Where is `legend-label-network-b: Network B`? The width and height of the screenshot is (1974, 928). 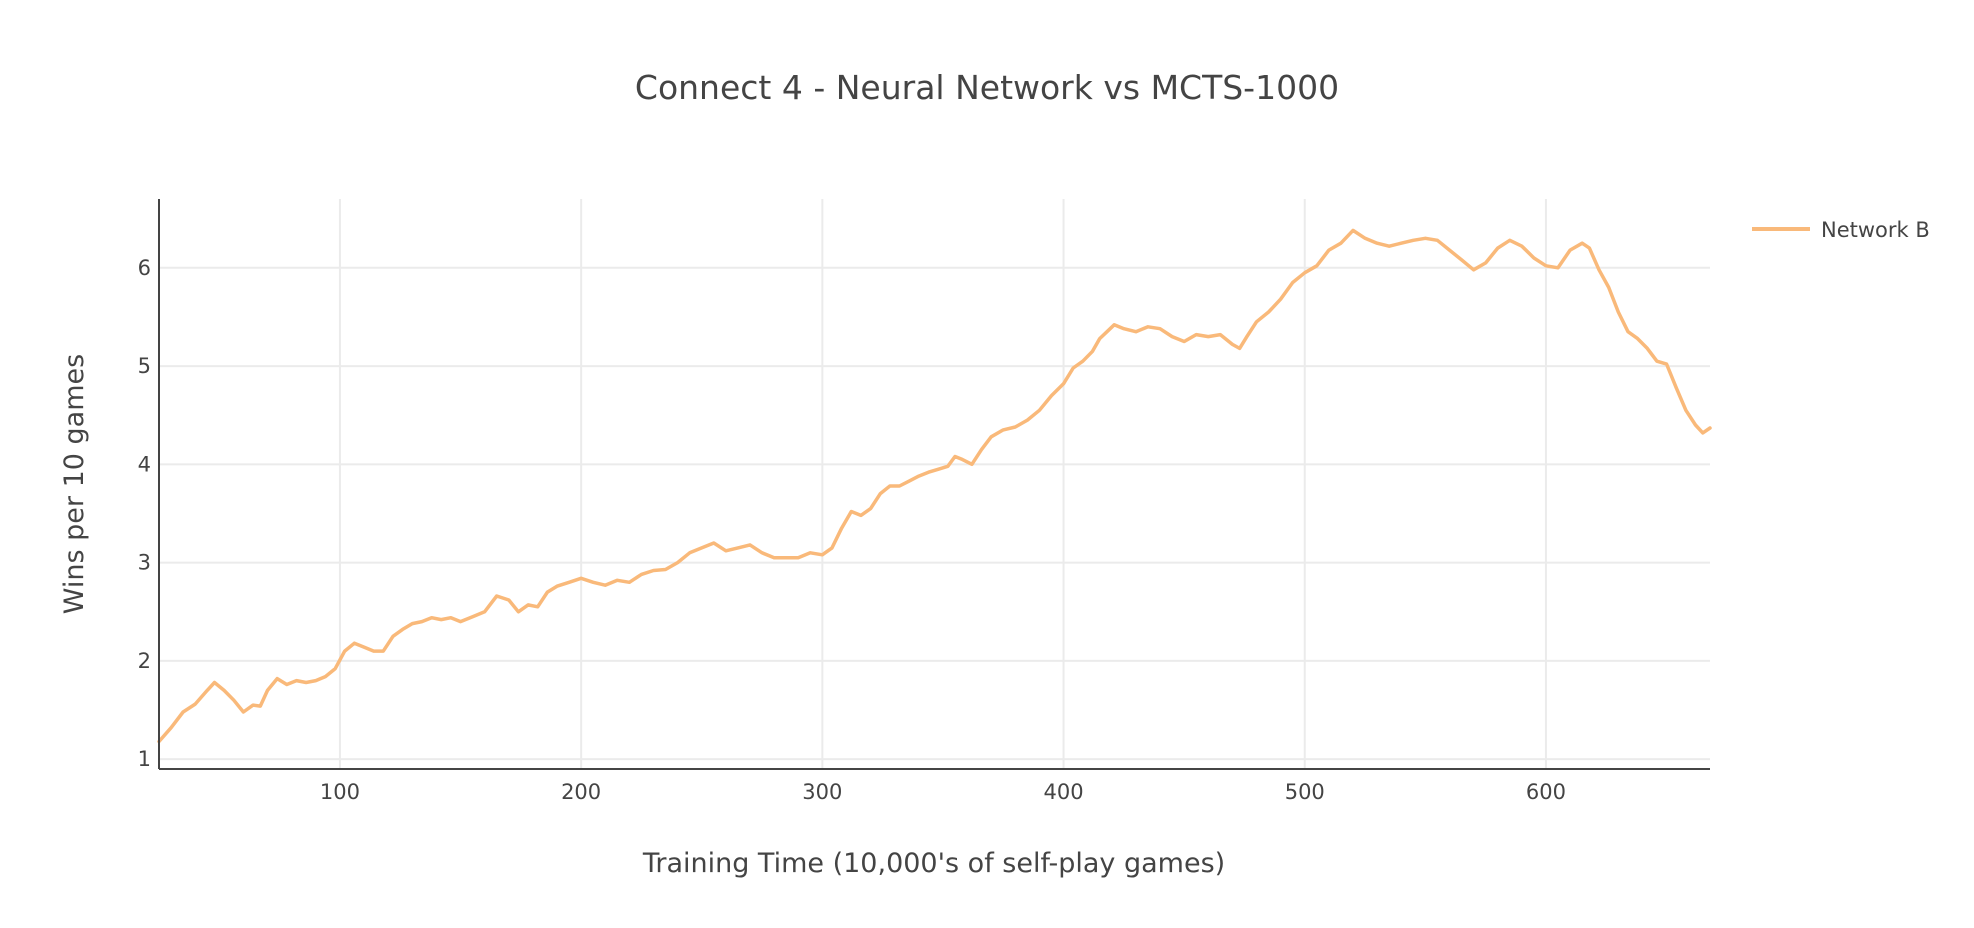 legend-label-network-b: Network B is located at coordinates (1875, 230).